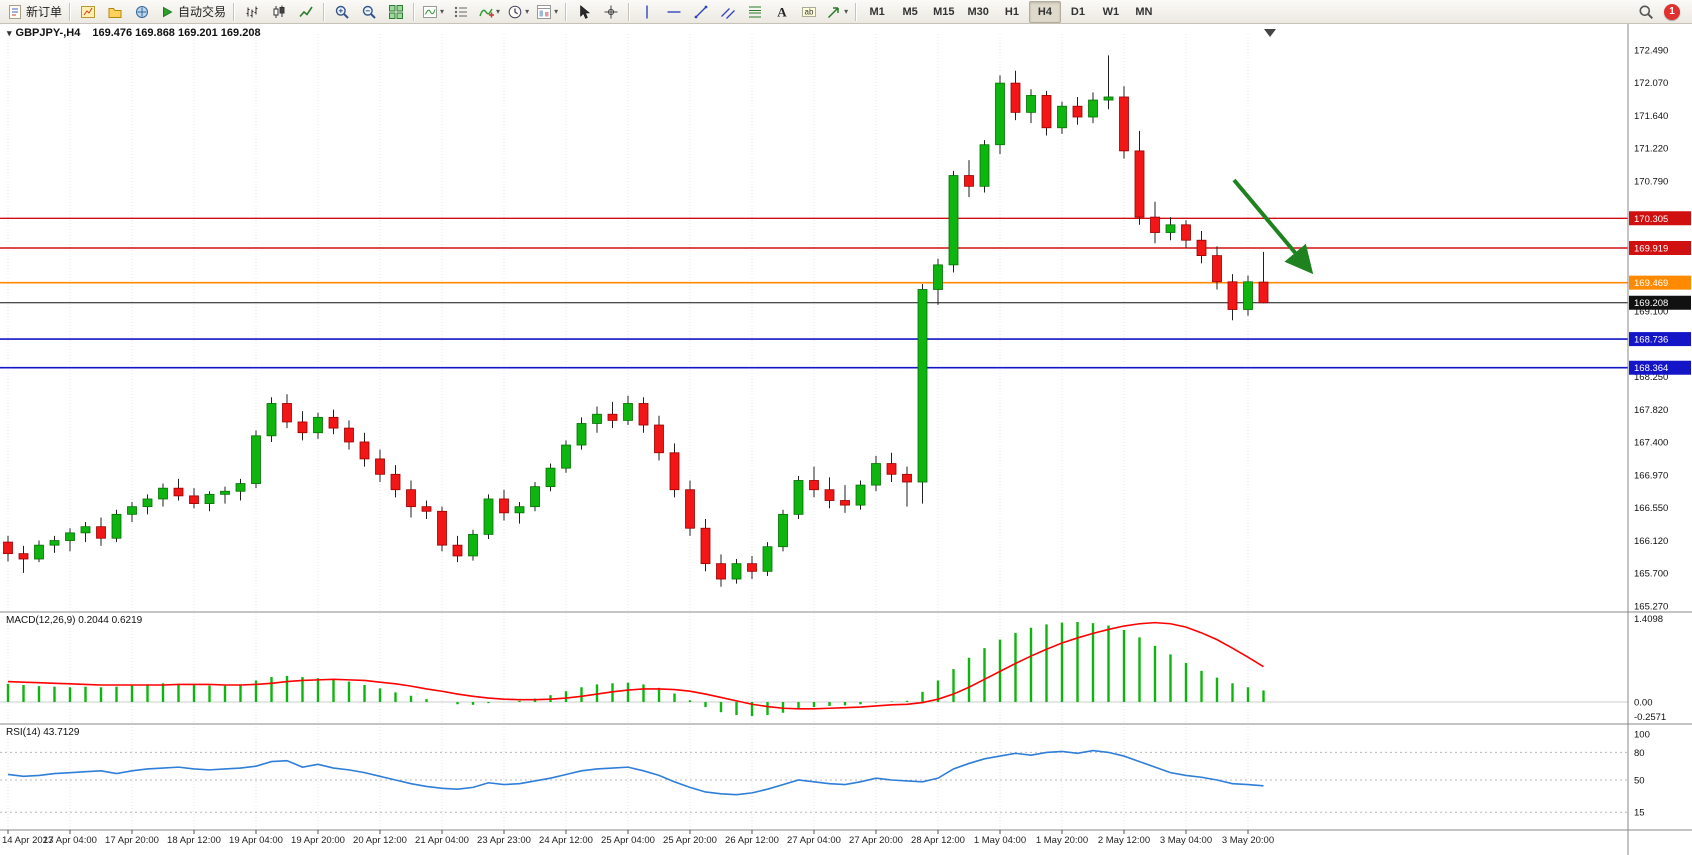 The height and width of the screenshot is (855, 1692). I want to click on equidistant-channel-button, so click(728, 12).